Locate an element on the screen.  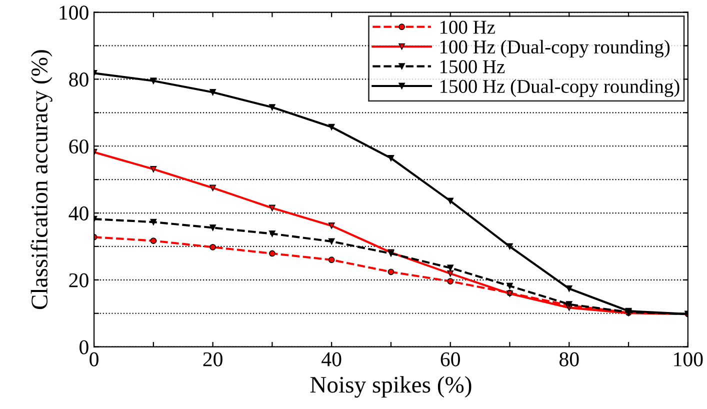
x-tick-label: 40 is located at coordinates (332, 359).